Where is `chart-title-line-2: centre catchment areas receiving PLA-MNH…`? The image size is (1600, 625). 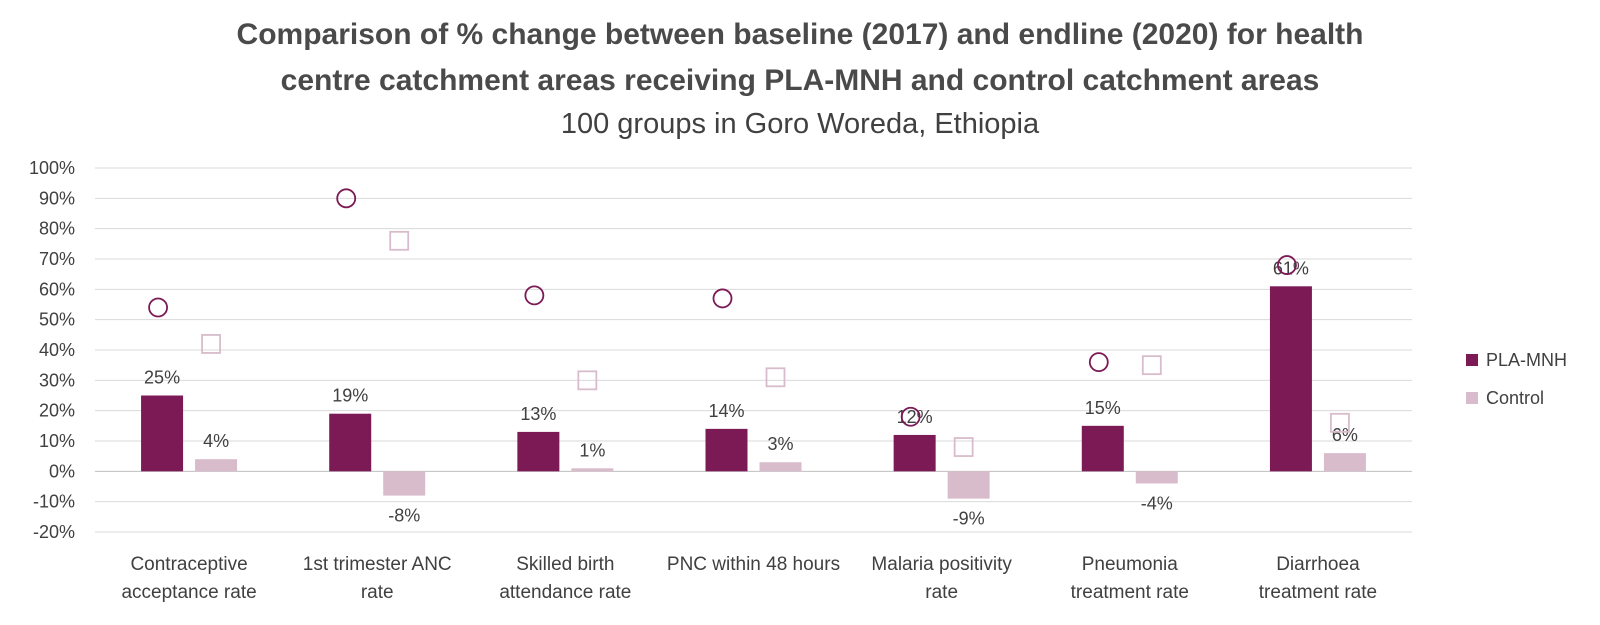 chart-title-line-2: centre catchment areas receiving PLA-MNH… is located at coordinates (800, 80).